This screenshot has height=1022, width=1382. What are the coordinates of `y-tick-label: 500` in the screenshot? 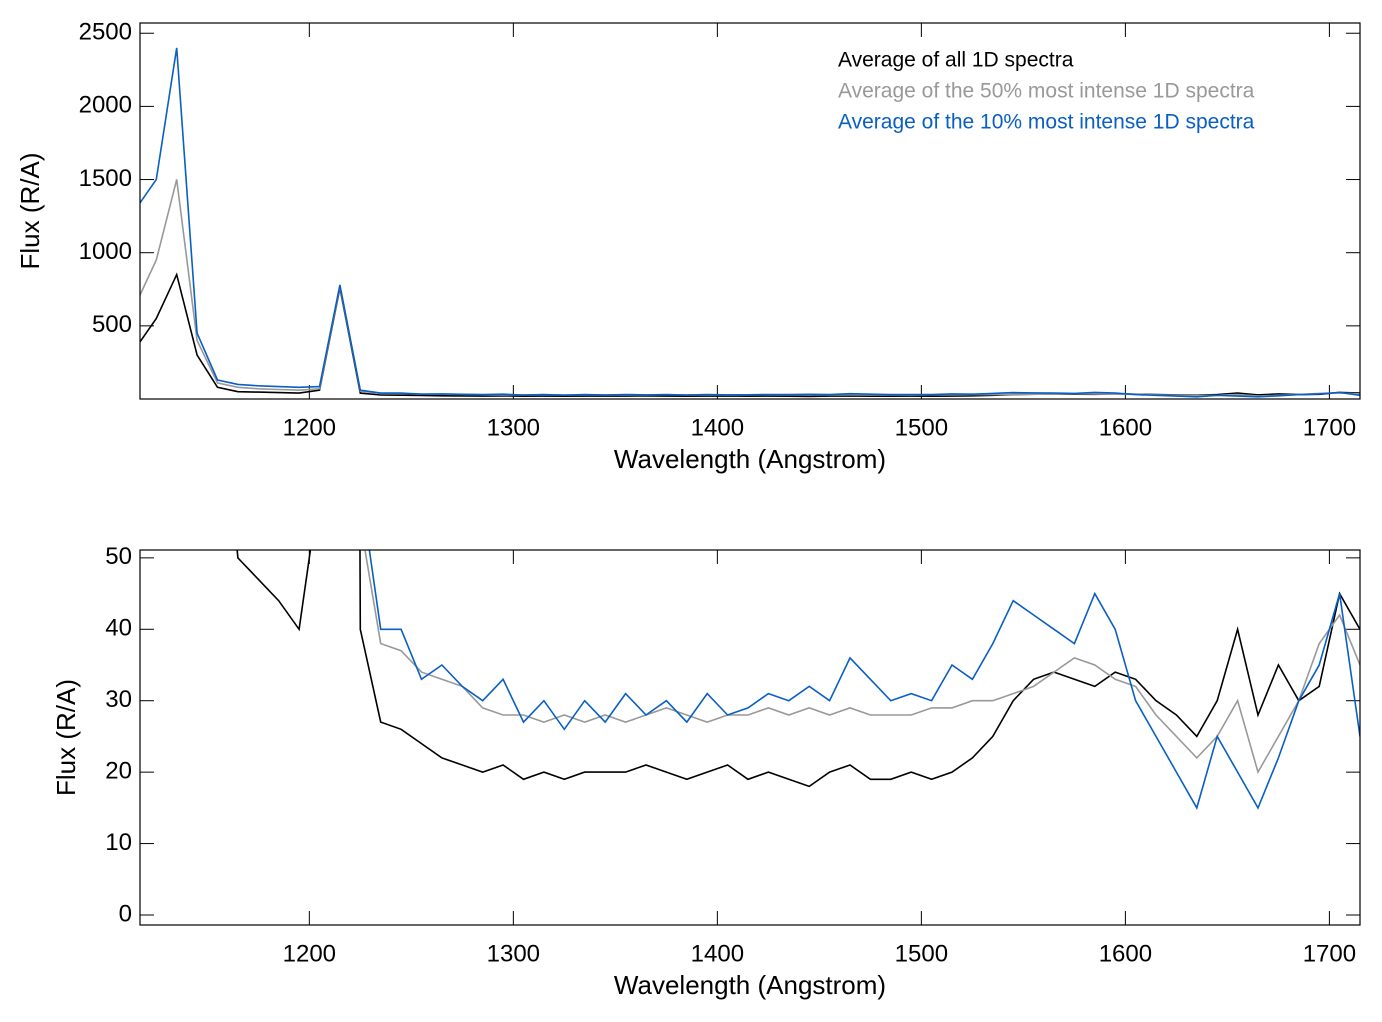 It's located at (112, 324).